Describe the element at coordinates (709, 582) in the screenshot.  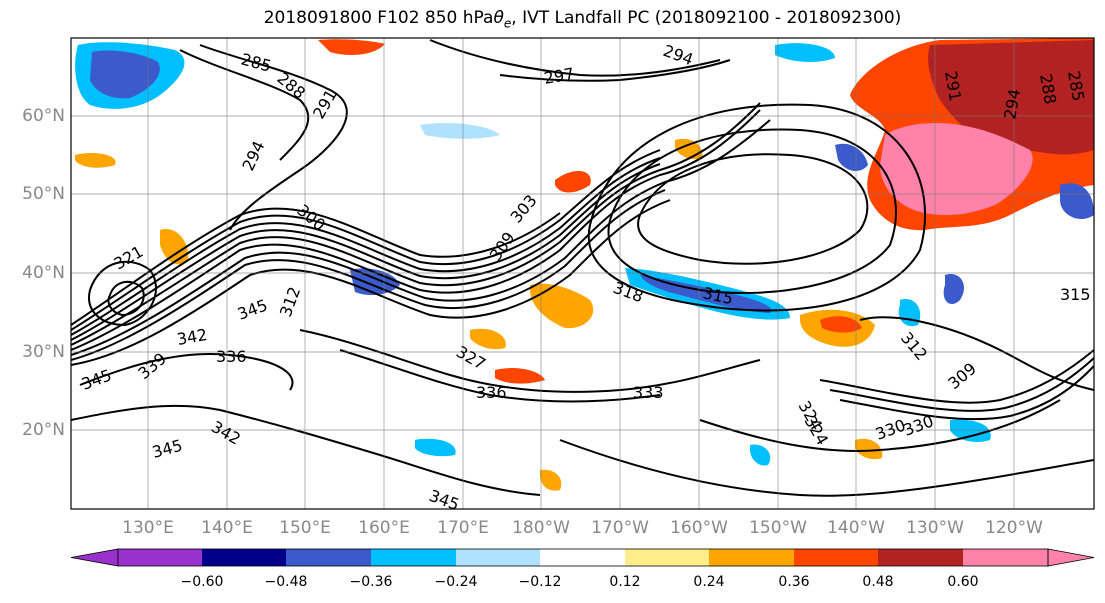
I see `colorbar-tick-label: 0.24` at that location.